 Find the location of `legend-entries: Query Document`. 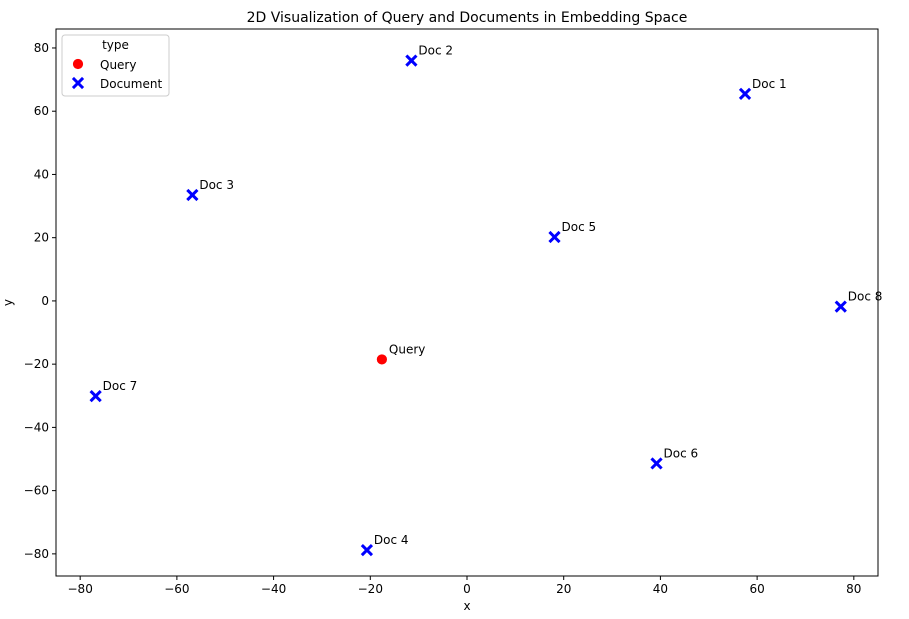

legend-entries: Query Document is located at coordinates (116, 74).